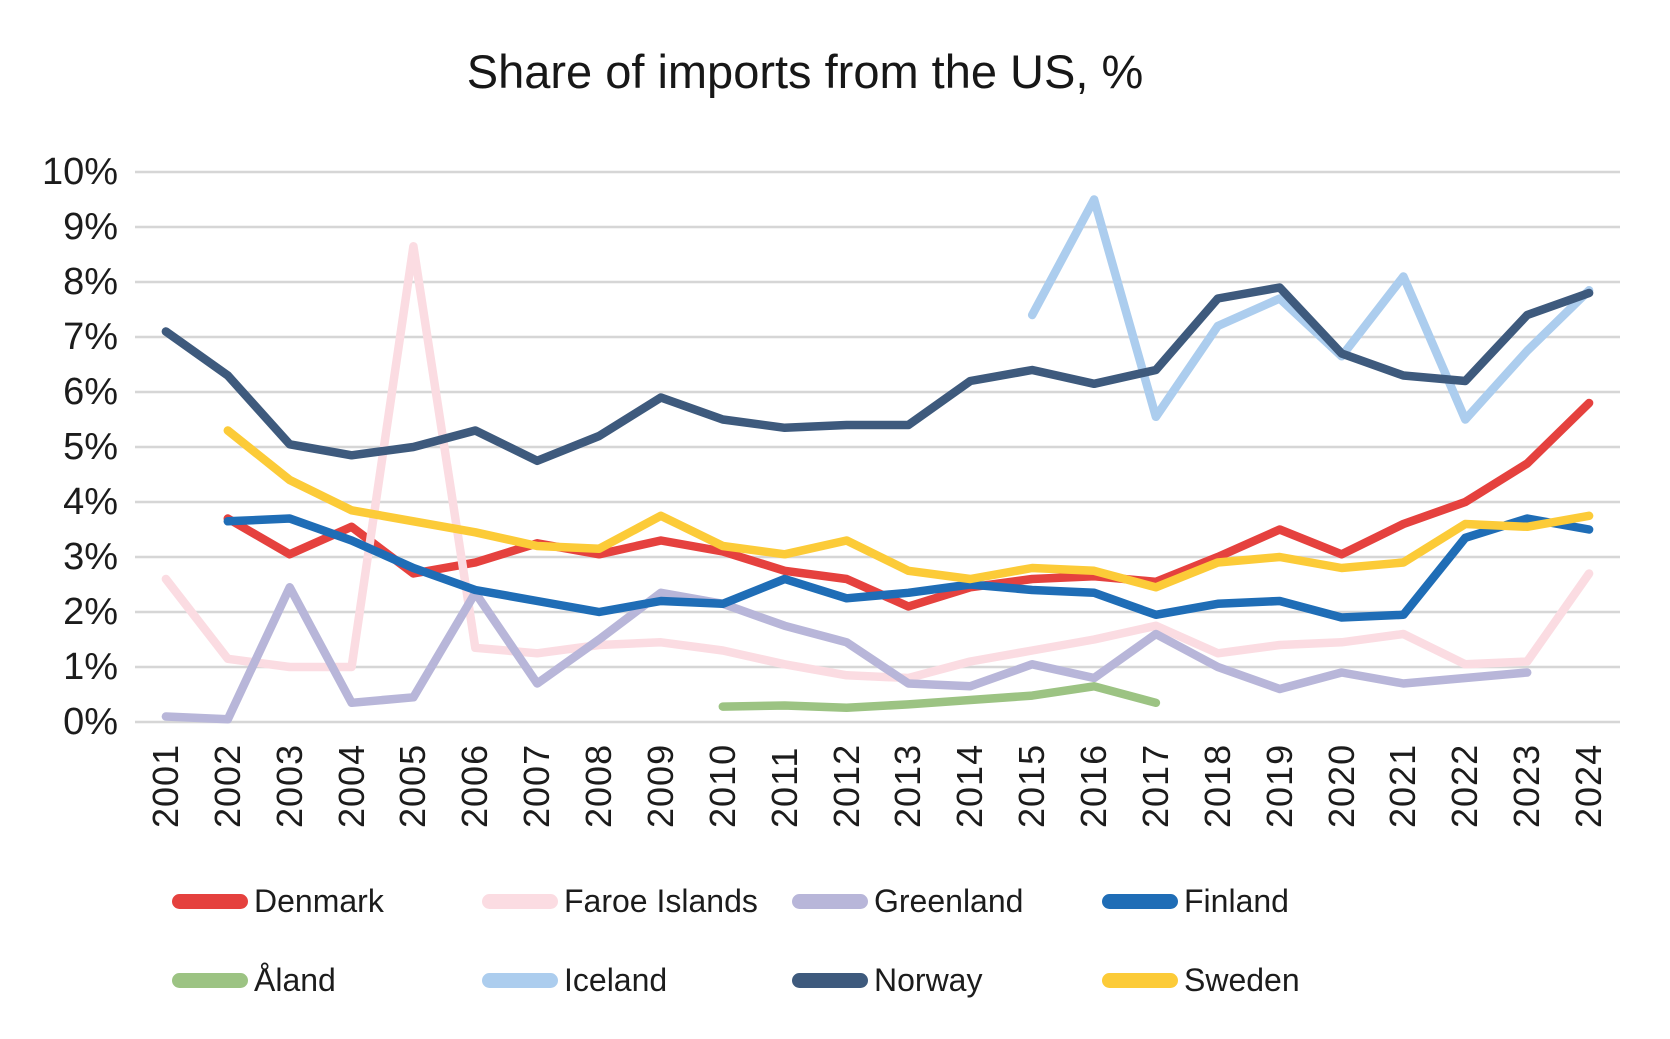 This screenshot has height=1039, width=1670. What do you see at coordinates (784, 787) in the screenshot?
I see `x-tick-label: 2011` at bounding box center [784, 787].